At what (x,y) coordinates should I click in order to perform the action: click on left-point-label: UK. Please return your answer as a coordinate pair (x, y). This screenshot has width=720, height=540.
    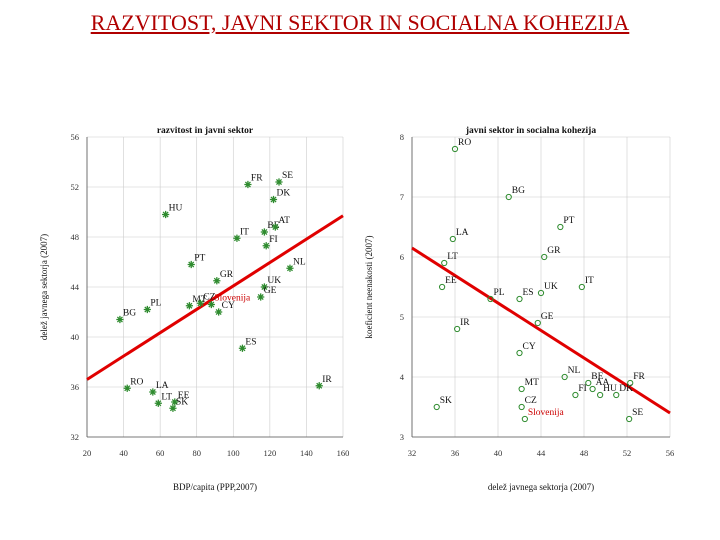
    Looking at the image, I should click on (274, 281).